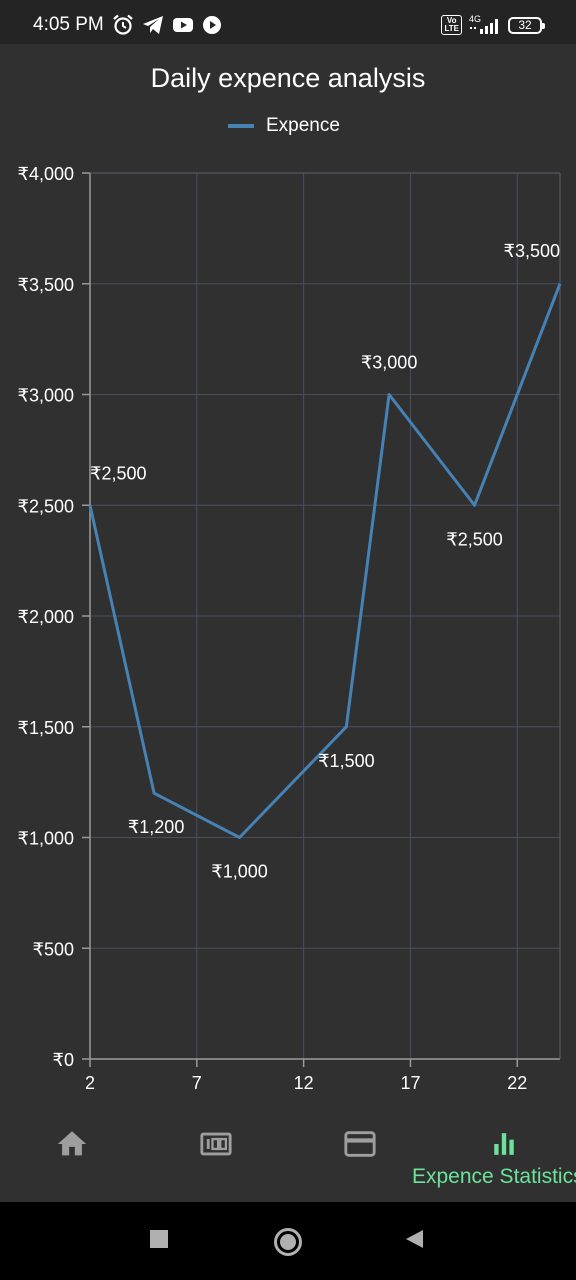 The image size is (576, 1280). What do you see at coordinates (63, 1060) in the screenshot?
I see `y-tick-label: ₹0` at bounding box center [63, 1060].